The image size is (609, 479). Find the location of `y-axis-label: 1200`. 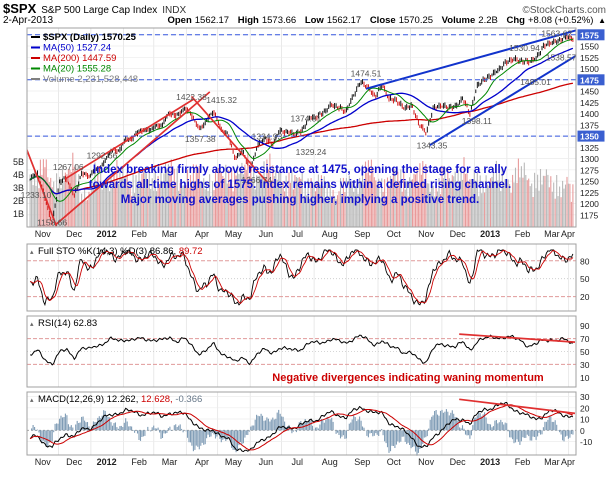

y-axis-label: 1200 is located at coordinates (589, 204).